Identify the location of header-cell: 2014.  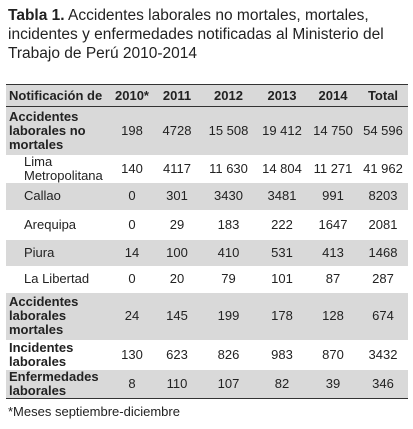
(333, 95).